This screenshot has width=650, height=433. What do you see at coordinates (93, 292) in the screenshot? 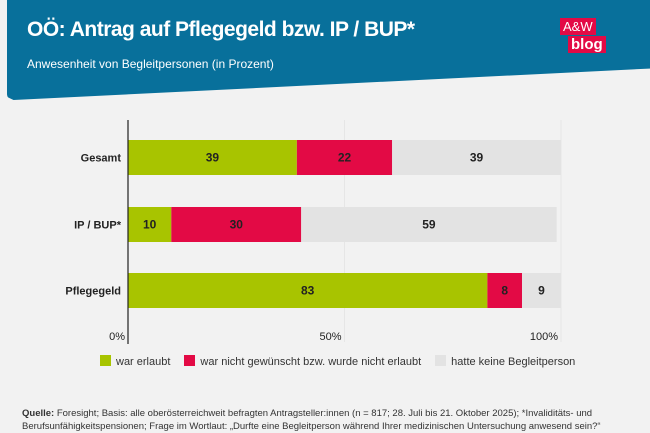
I see `category-label: Pflegegeld` at bounding box center [93, 292].